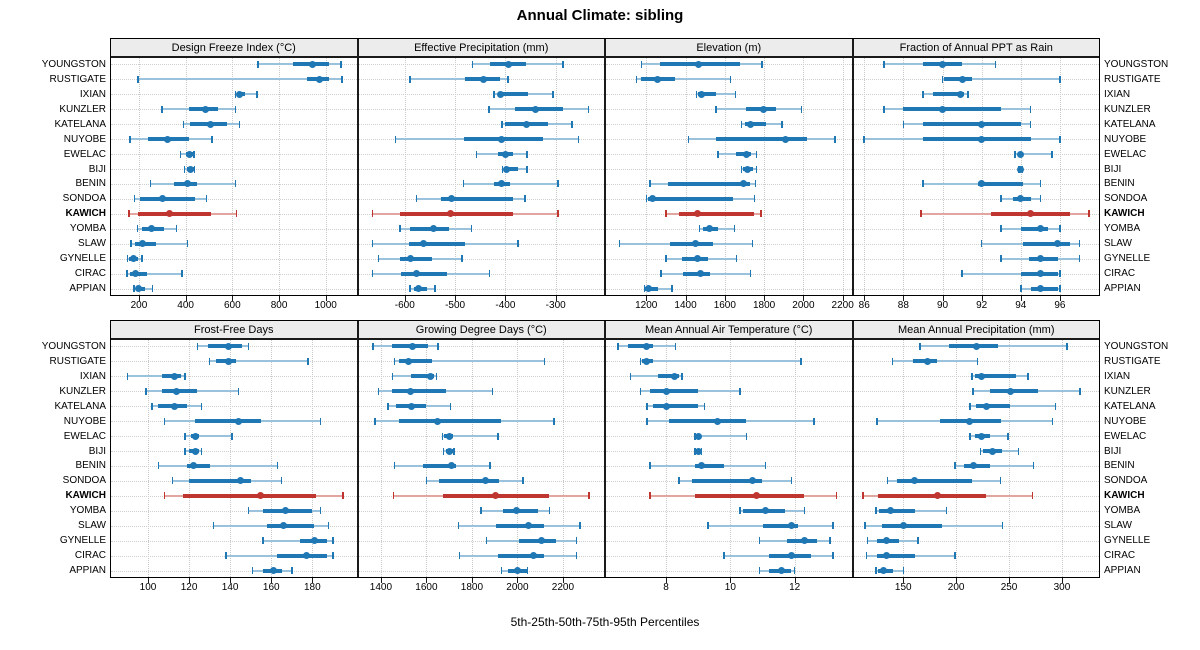 The height and width of the screenshot is (650, 1200). What do you see at coordinates (220, 480) in the screenshot?
I see `interval-sondoa-frost-free-days-iqr` at bounding box center [220, 480].